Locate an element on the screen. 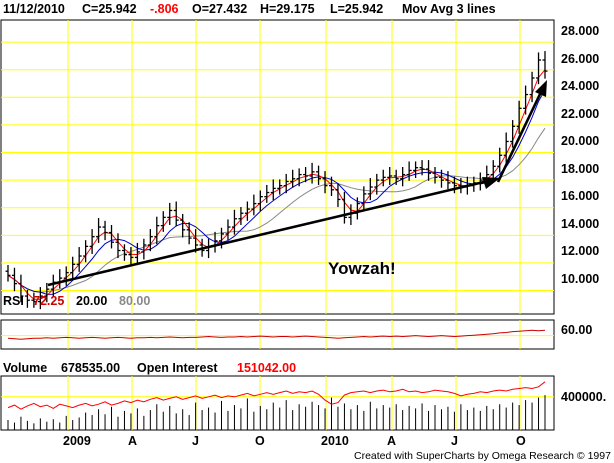 The width and height of the screenshot is (614, 463). rsi-label: RSI is located at coordinates (13, 301).